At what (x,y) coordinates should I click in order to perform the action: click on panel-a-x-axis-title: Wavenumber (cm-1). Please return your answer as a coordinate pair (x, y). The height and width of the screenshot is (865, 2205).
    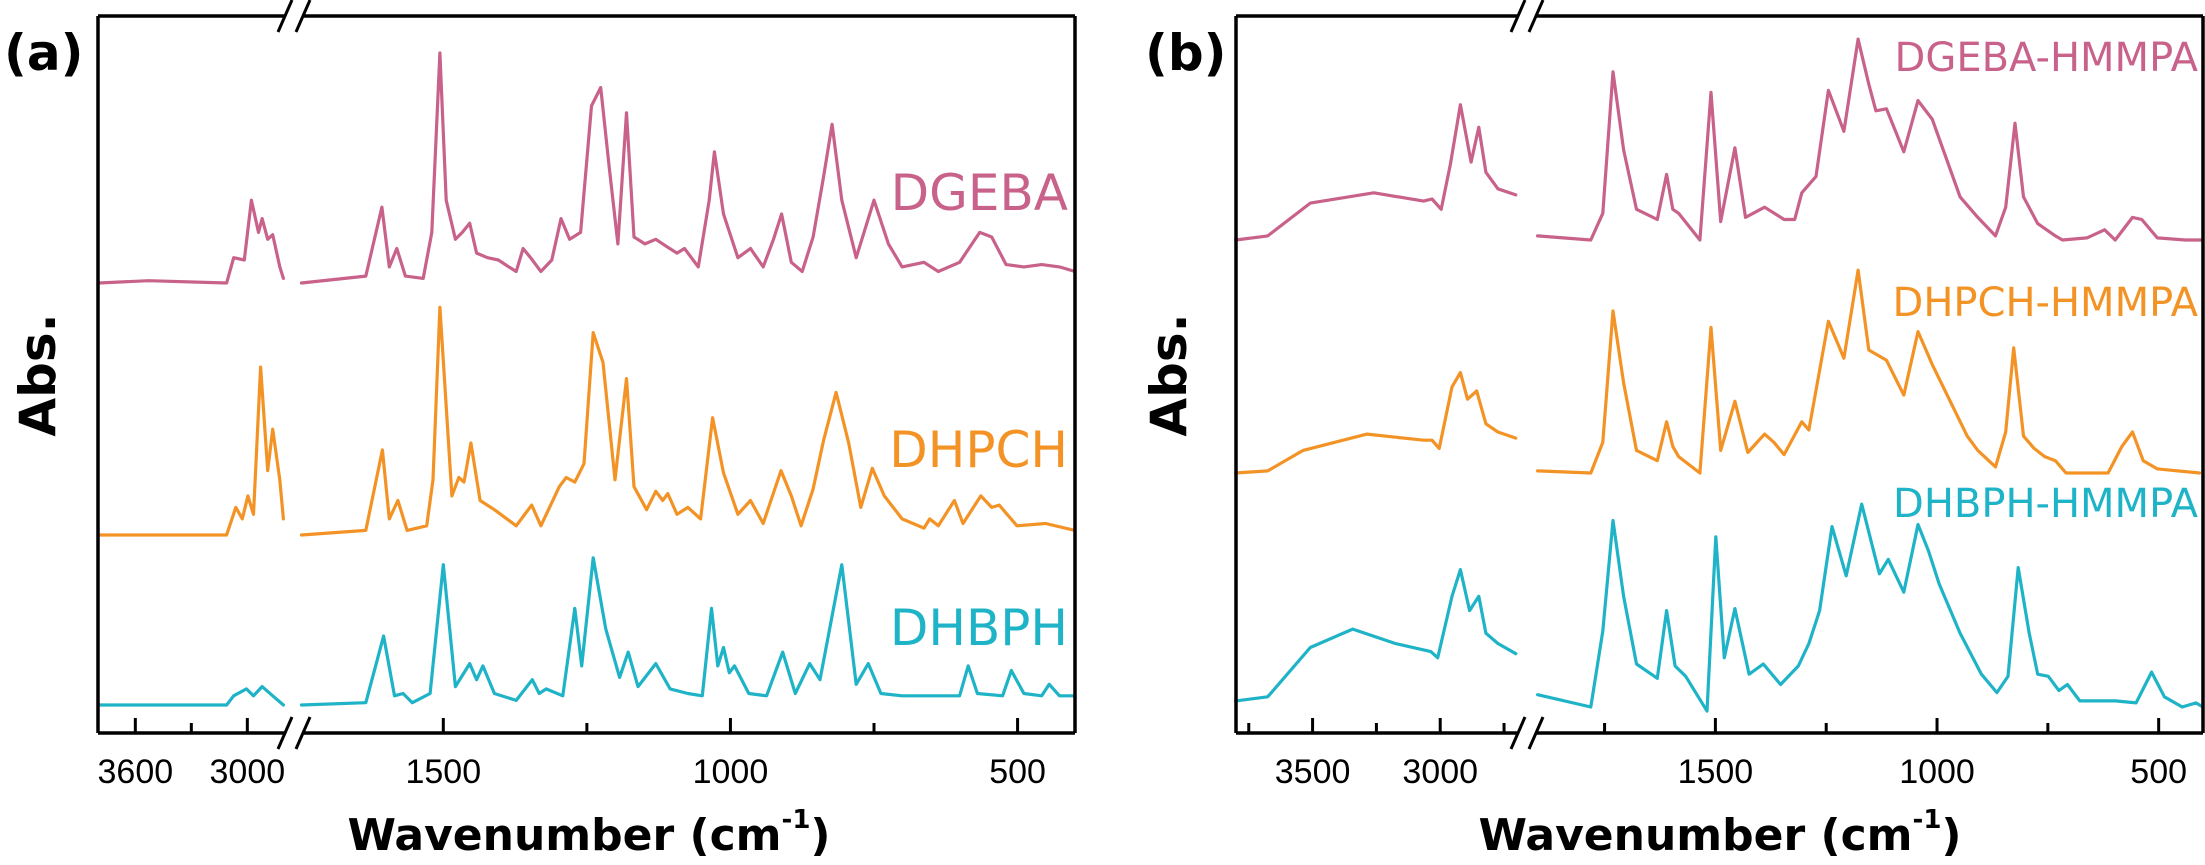
    Looking at the image, I should click on (588, 833).